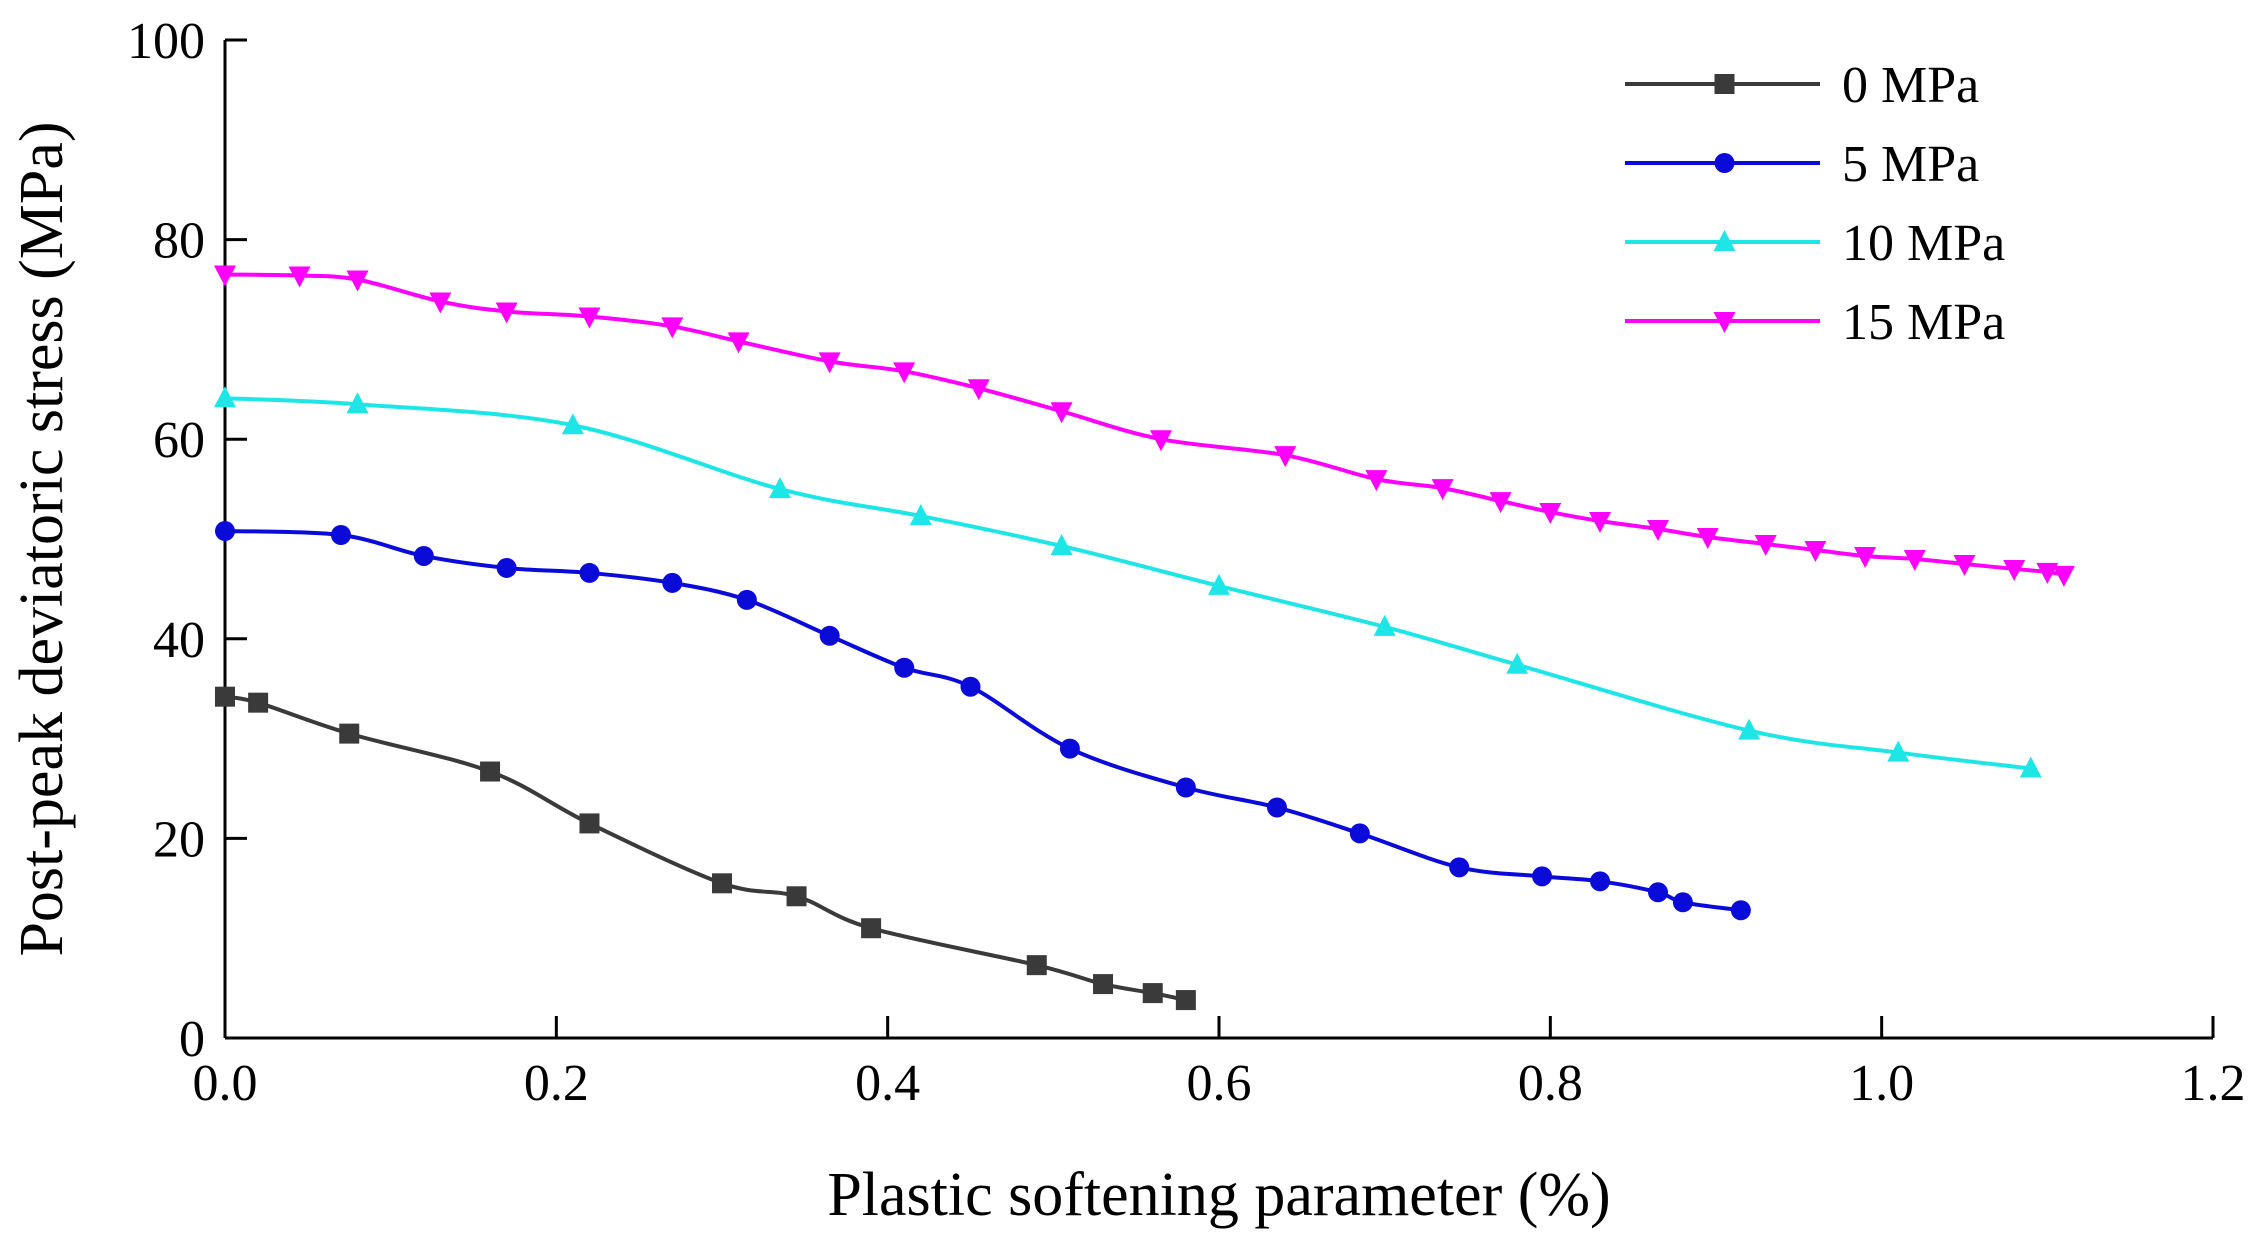 Image resolution: width=2253 pixels, height=1244 pixels. I want to click on series-line, so click(705, 848).